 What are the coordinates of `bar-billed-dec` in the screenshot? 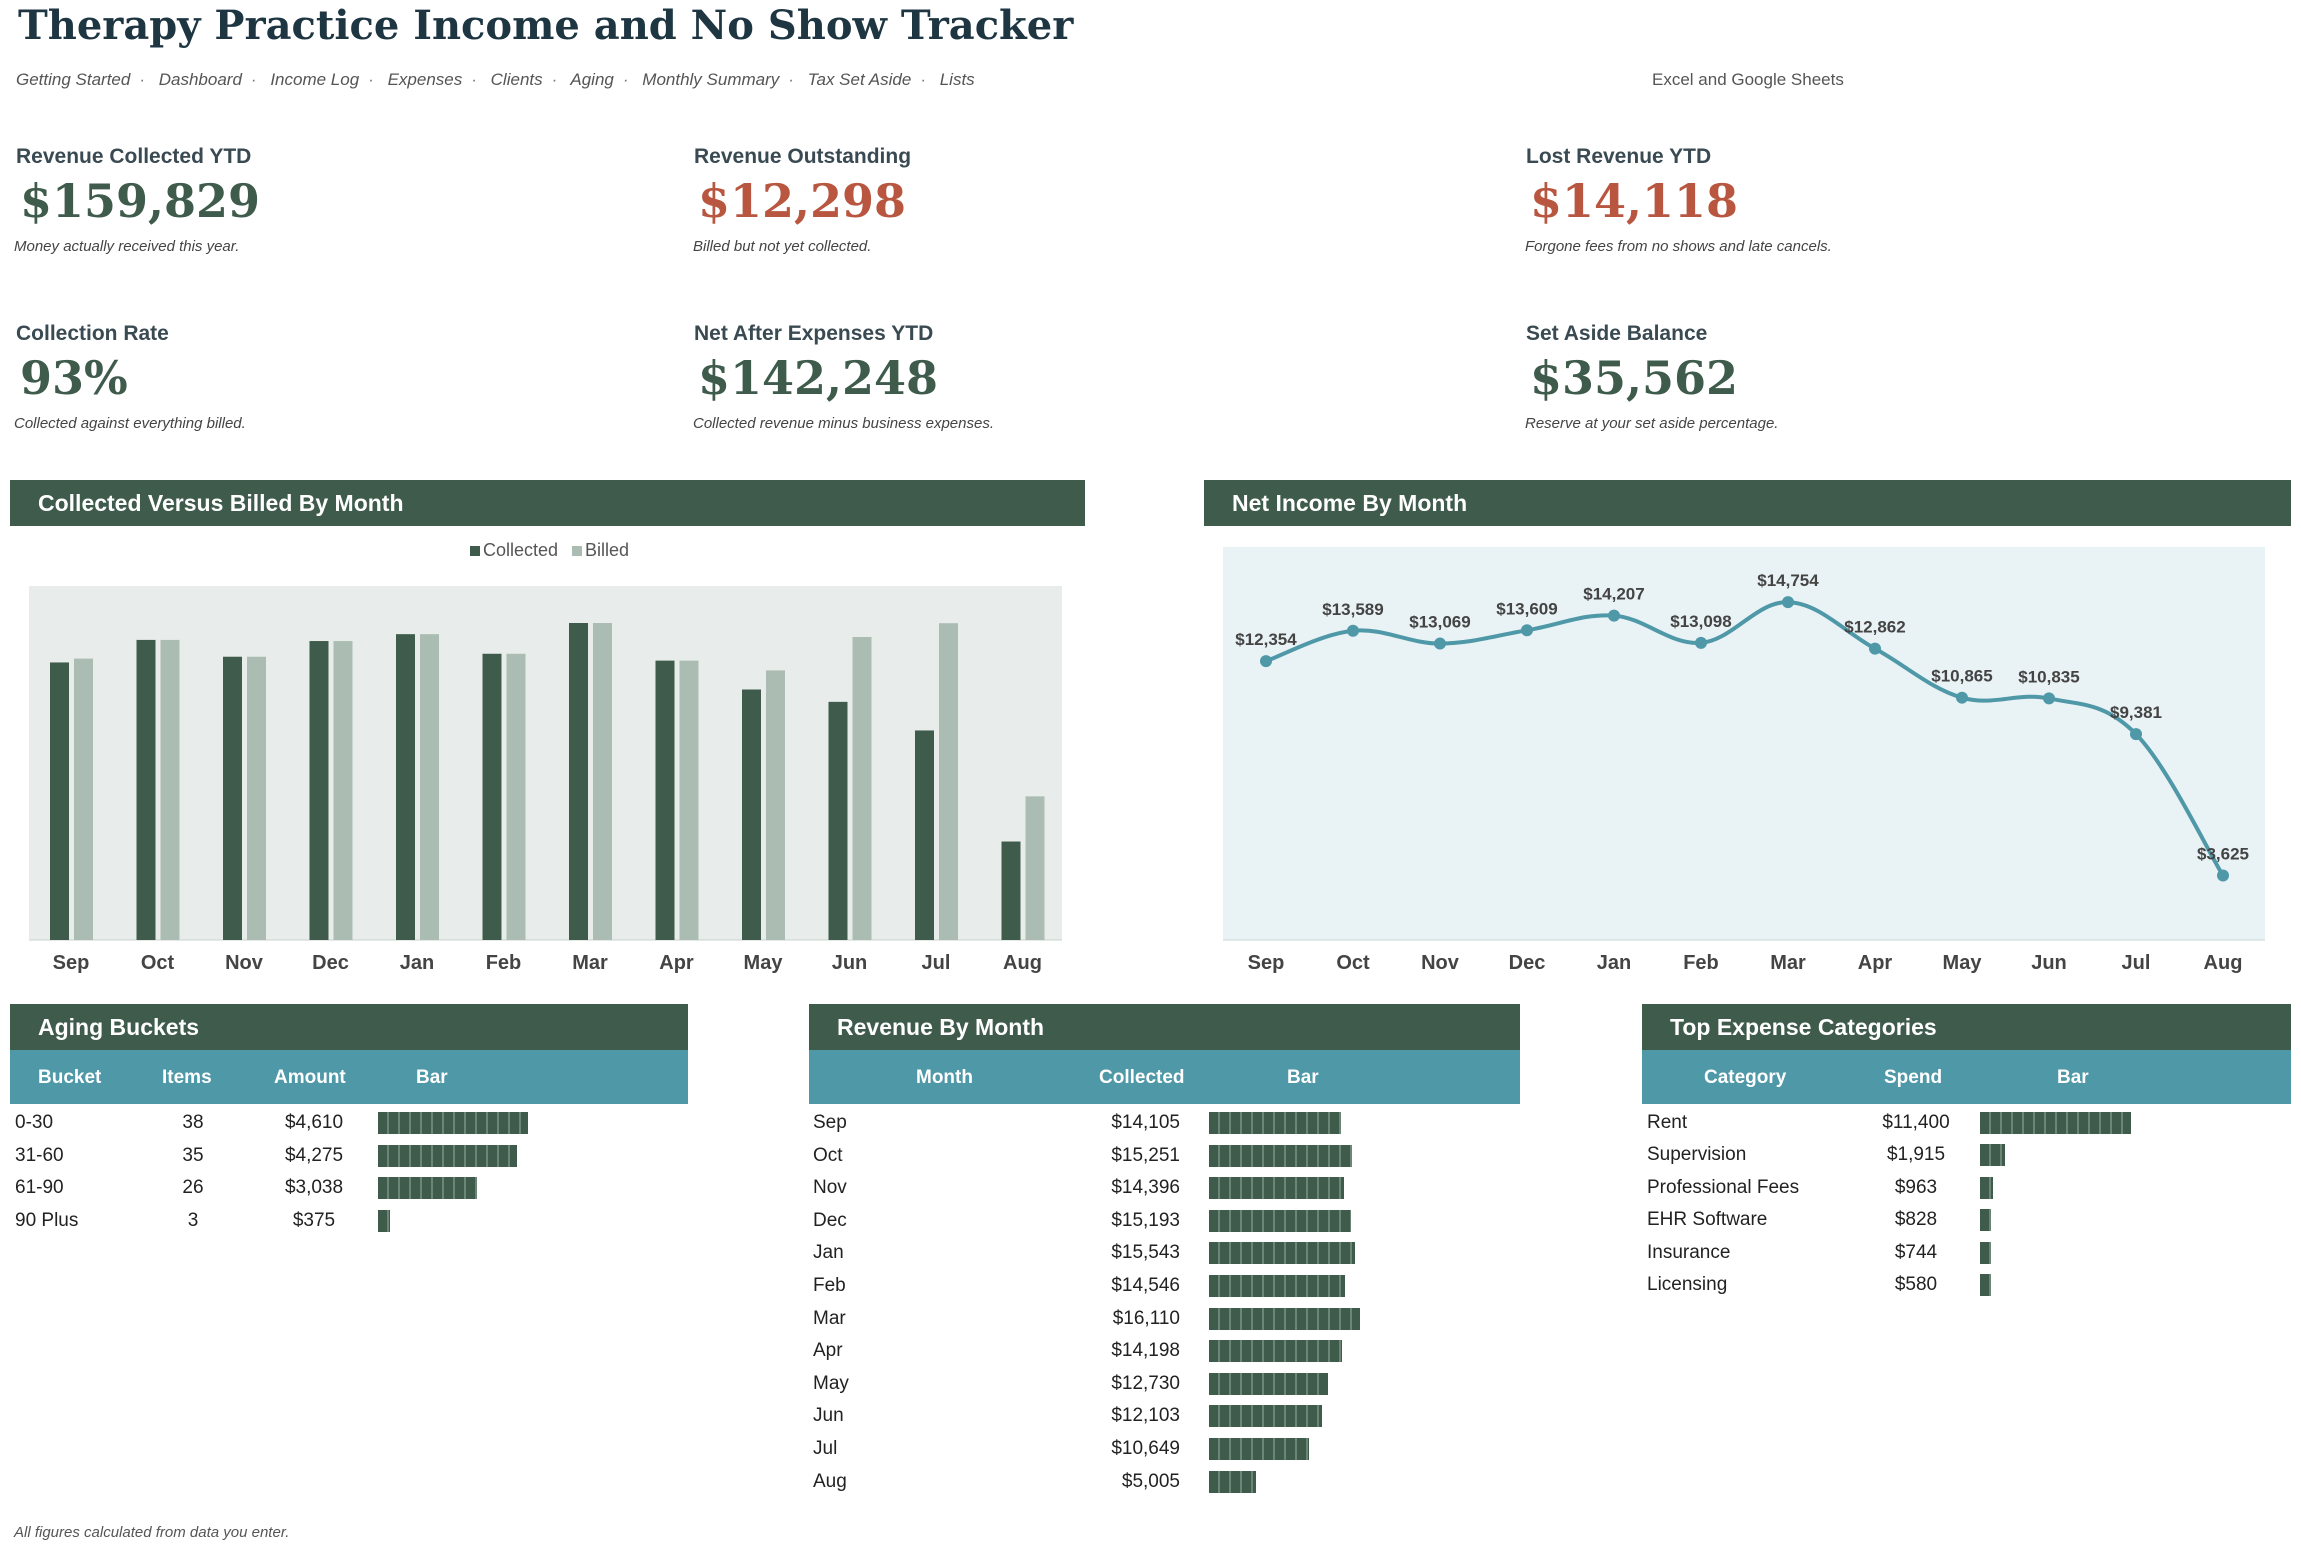 It's located at (343, 790).